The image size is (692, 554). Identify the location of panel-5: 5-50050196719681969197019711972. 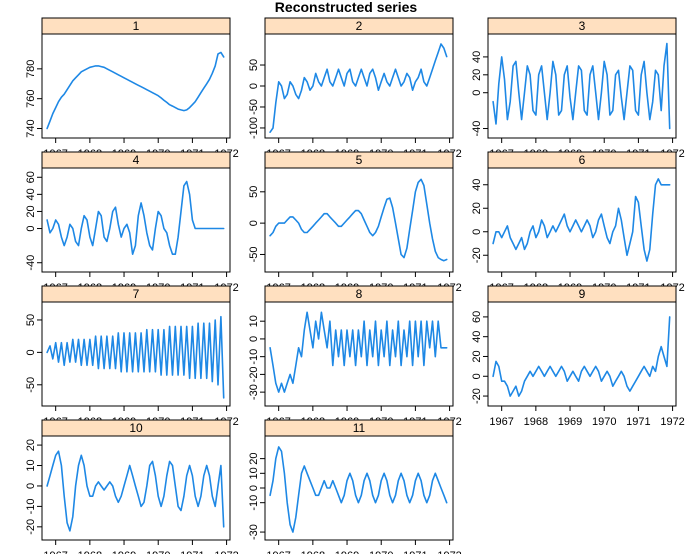
(355, 222).